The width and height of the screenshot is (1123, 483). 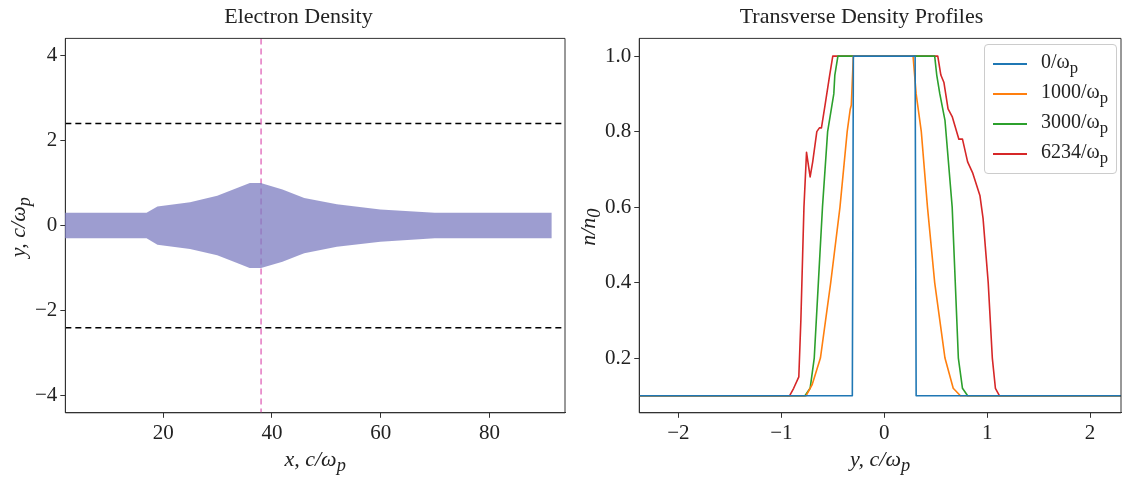 I want to click on y-tick-label: 4, so click(x=52, y=53).